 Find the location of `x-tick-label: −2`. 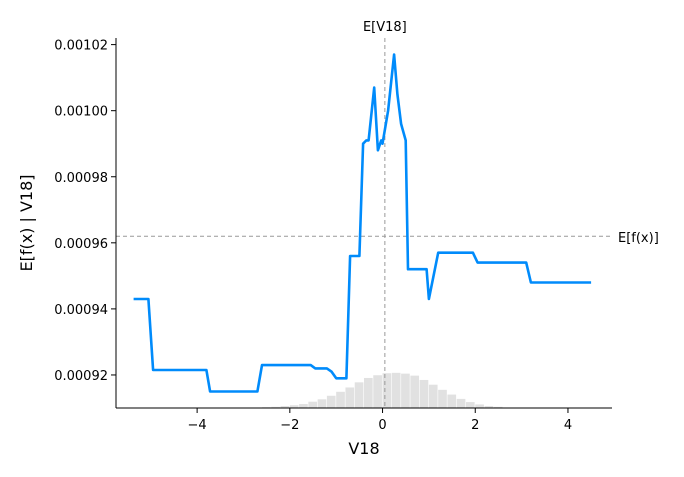

x-tick-label: −2 is located at coordinates (289, 425).